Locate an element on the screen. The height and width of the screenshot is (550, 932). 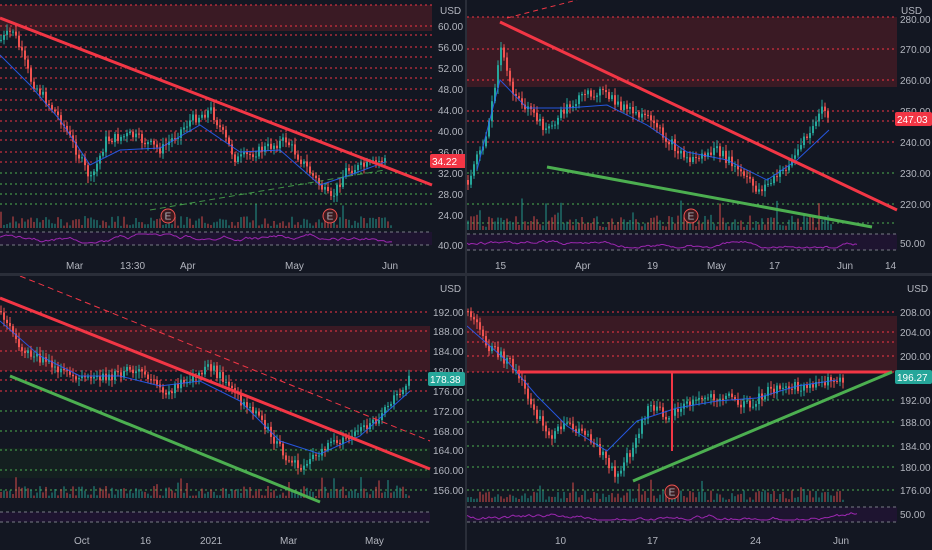
currency-label: USD is located at coordinates (450, 11).